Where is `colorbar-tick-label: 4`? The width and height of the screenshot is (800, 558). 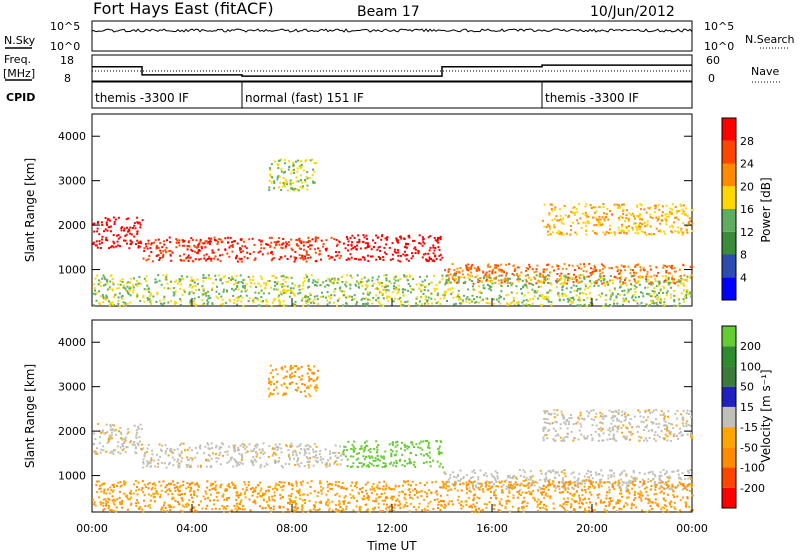
colorbar-tick-label: 4 is located at coordinates (743, 277).